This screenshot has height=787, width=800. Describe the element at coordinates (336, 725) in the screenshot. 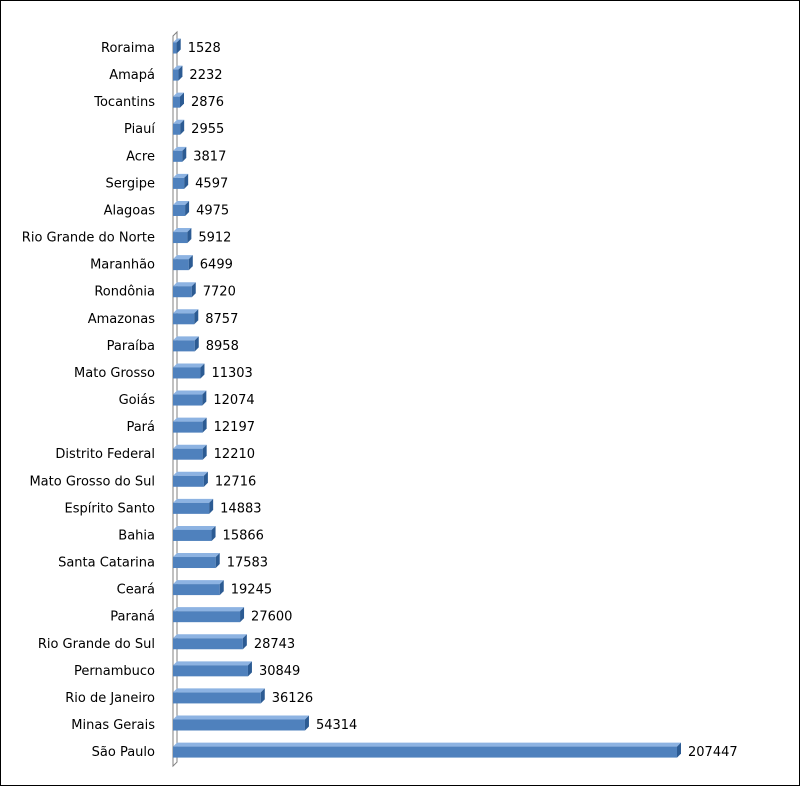

I see `value-label: 54314` at that location.